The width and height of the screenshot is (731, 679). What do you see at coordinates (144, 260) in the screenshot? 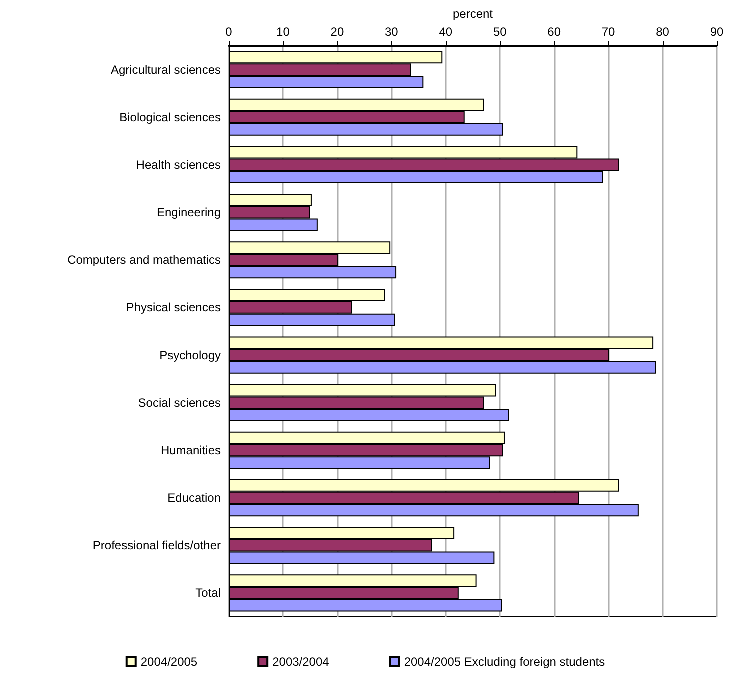
I see `y-tick-label: Computers and mathematics` at bounding box center [144, 260].